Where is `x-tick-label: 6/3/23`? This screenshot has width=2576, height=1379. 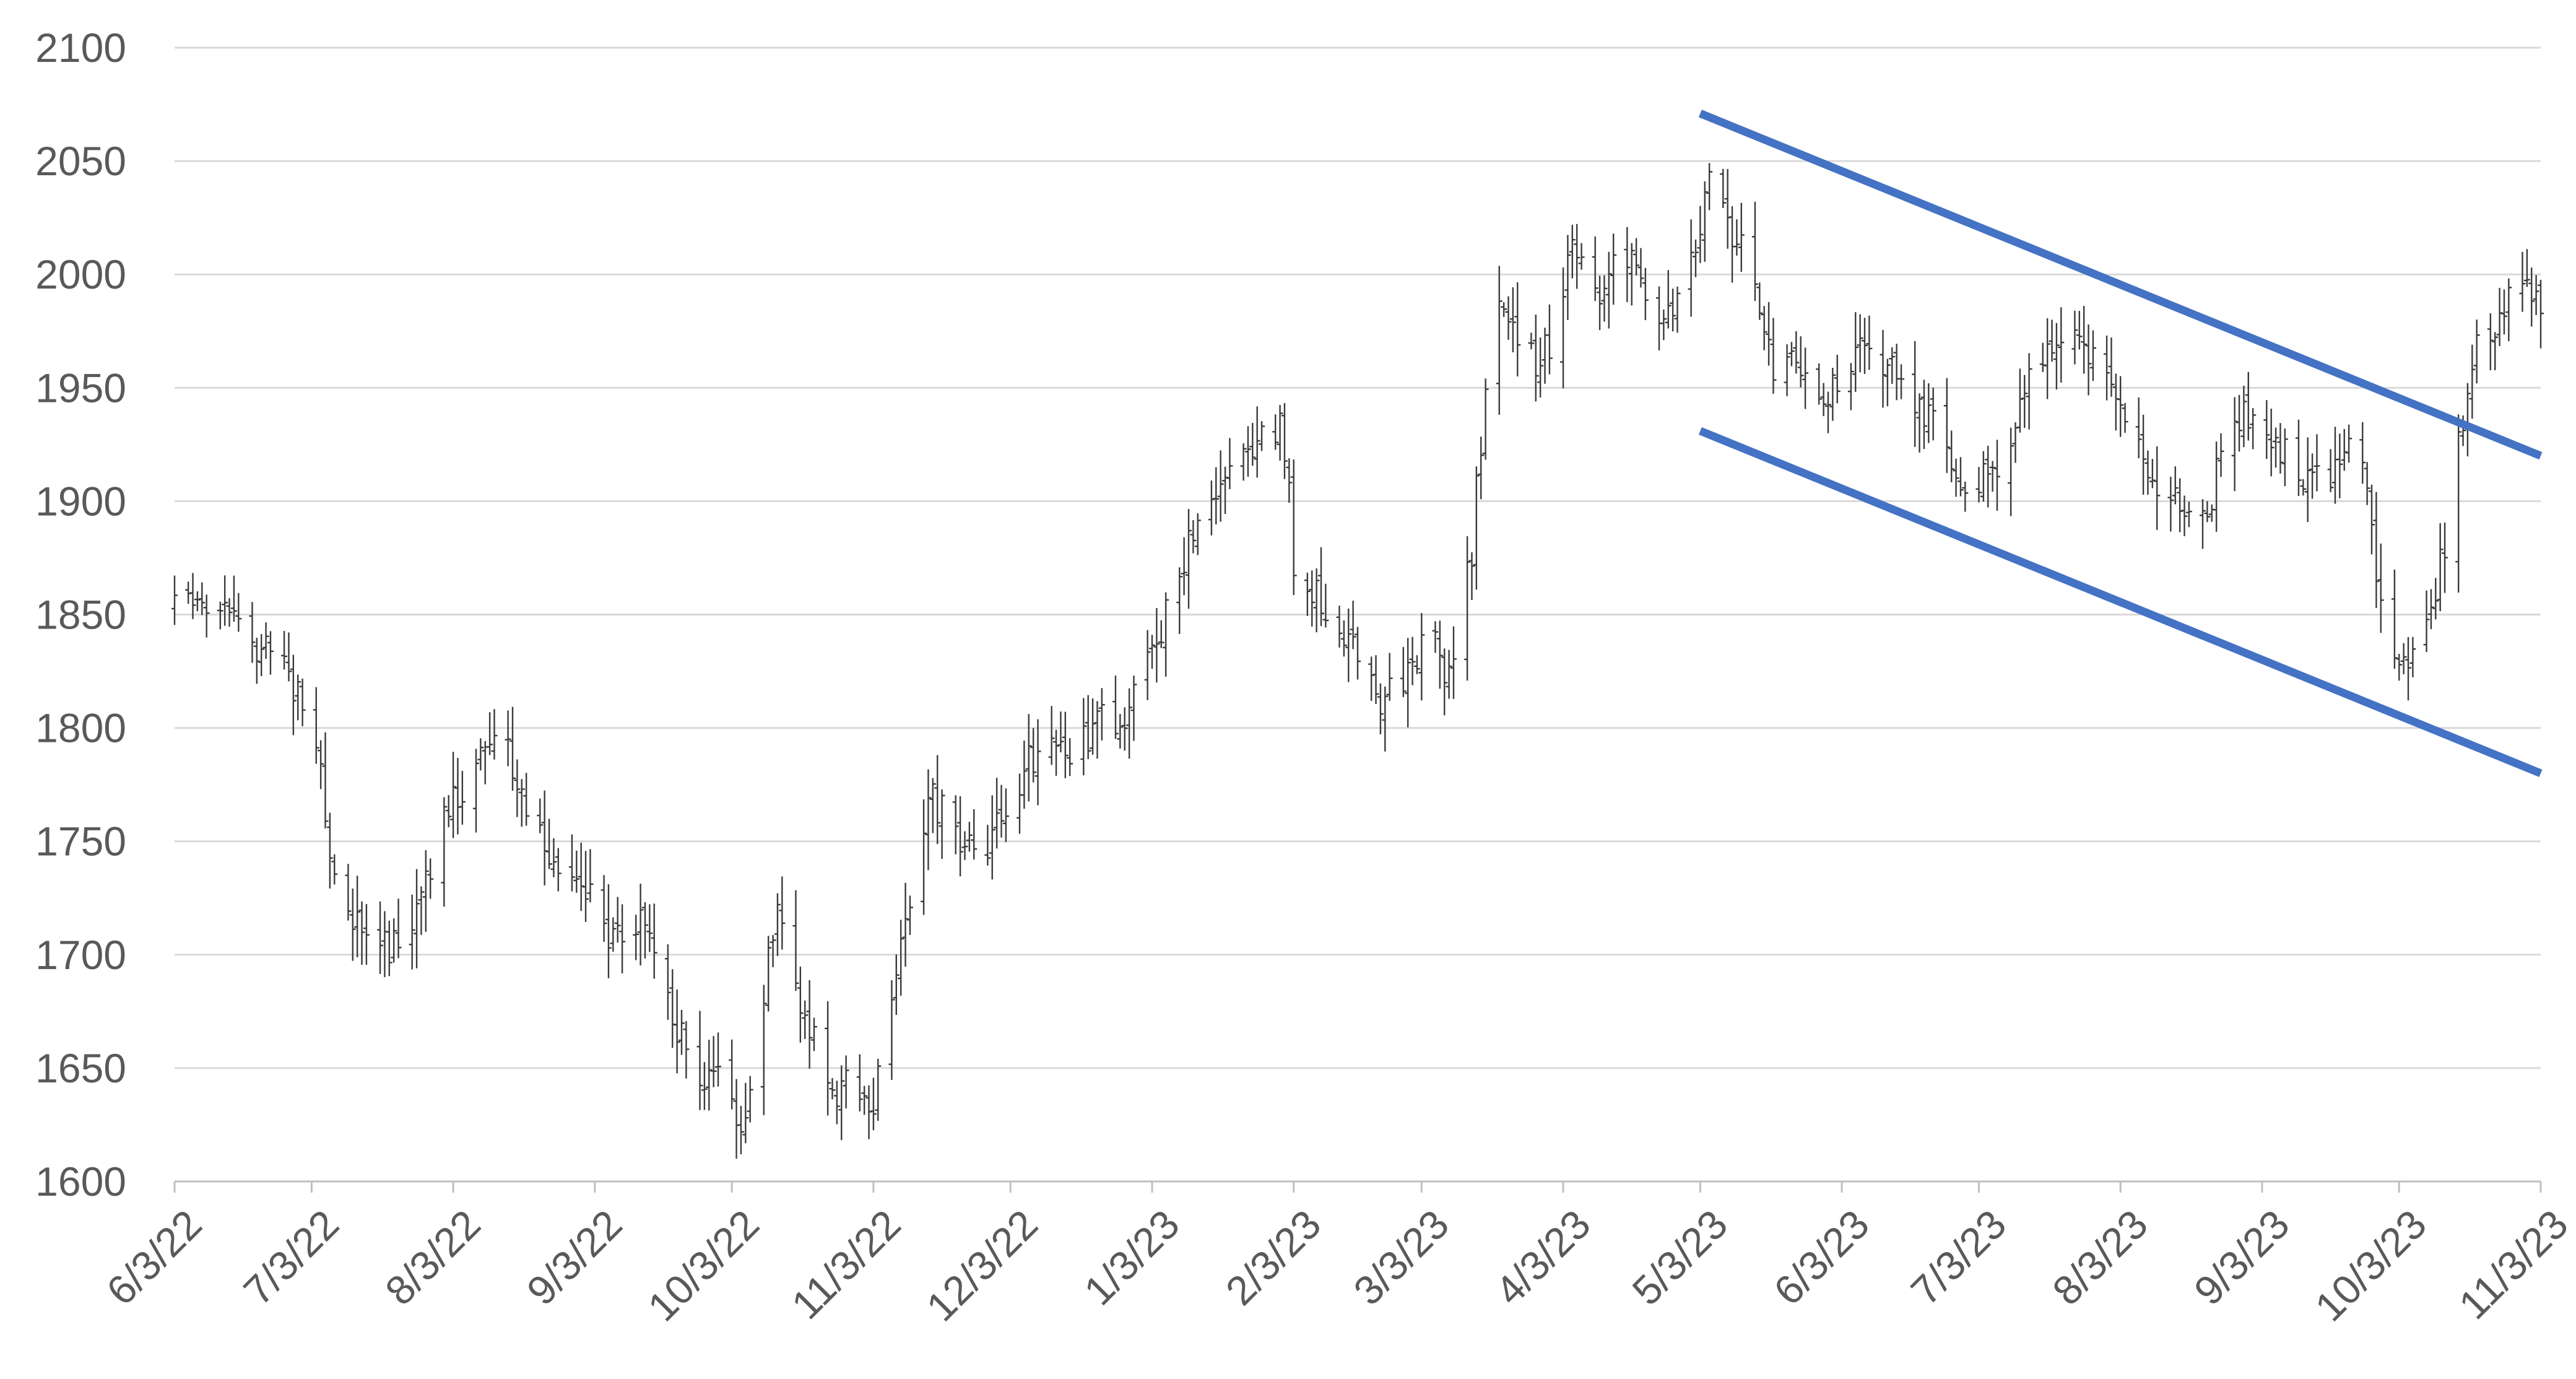
x-tick-label: 6/3/23 is located at coordinates (1821, 1257).